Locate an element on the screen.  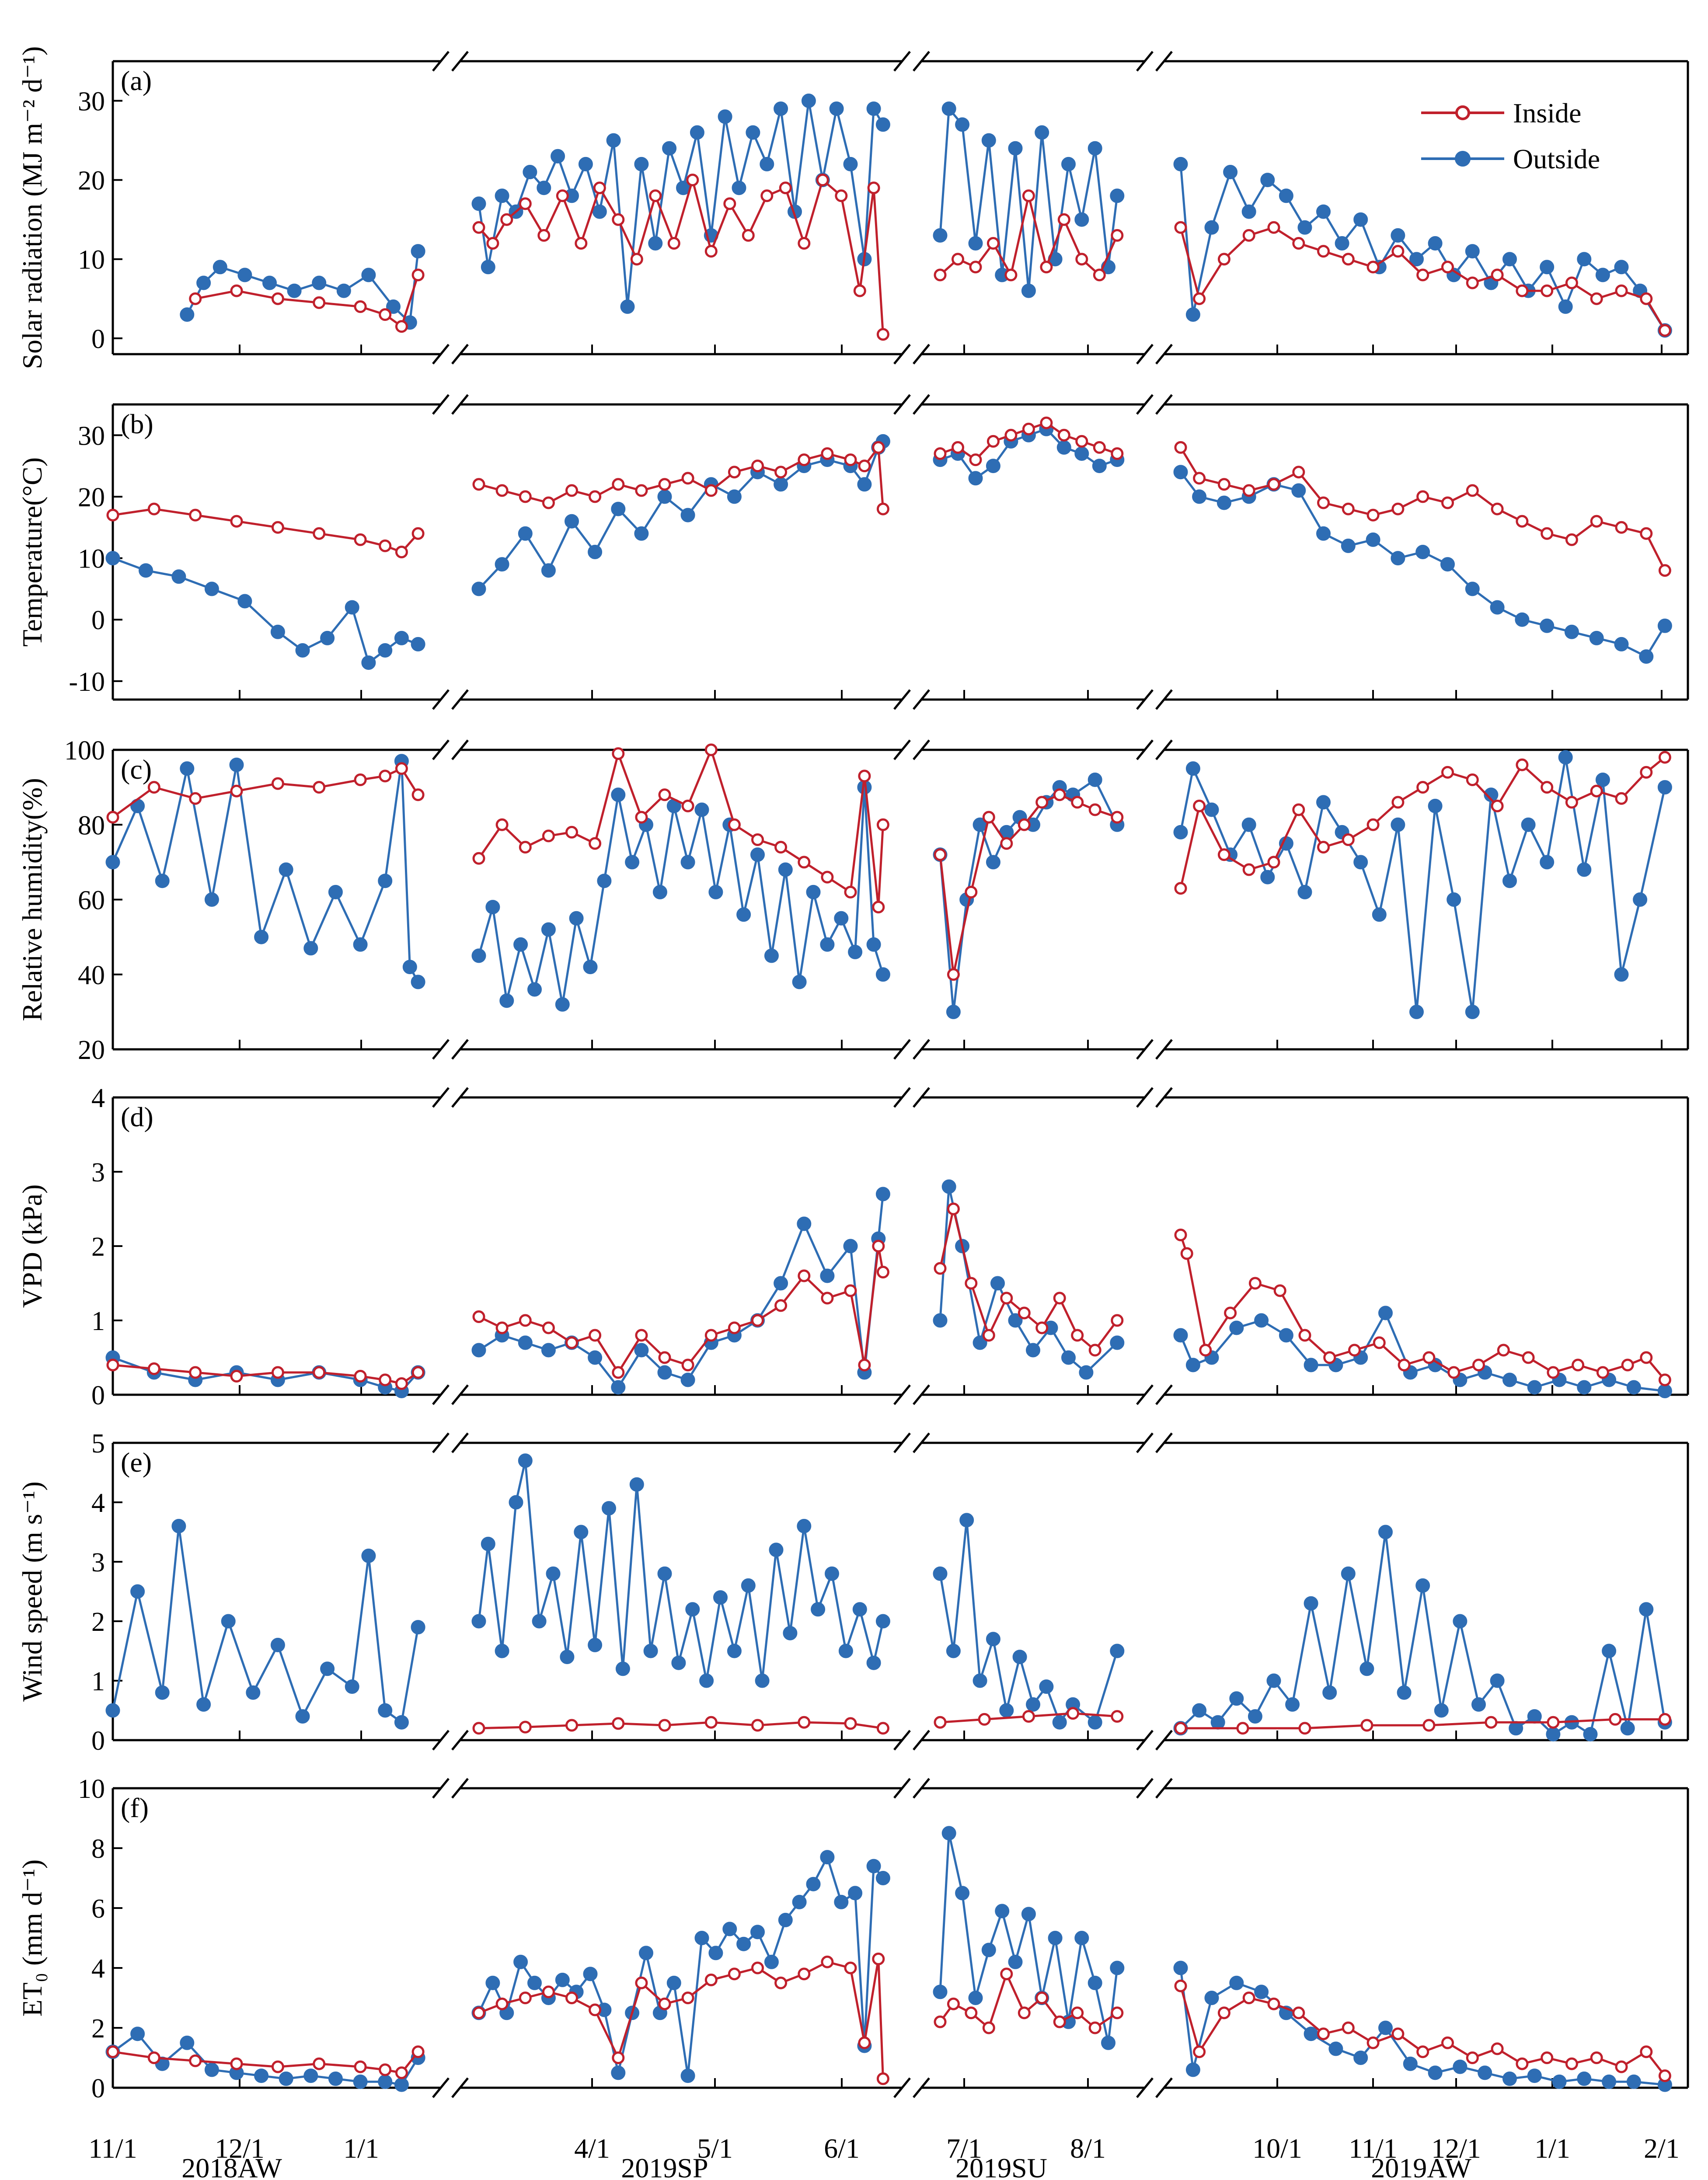
legend-outside-marker is located at coordinates (1463, 159).